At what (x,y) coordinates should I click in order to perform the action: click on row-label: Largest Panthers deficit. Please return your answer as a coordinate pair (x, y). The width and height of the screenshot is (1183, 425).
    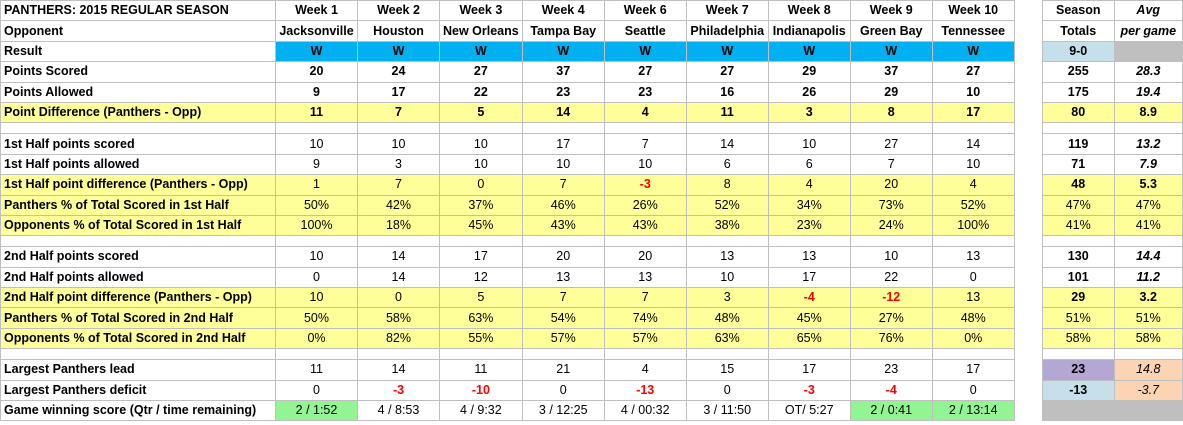
    Looking at the image, I should click on (138, 390).